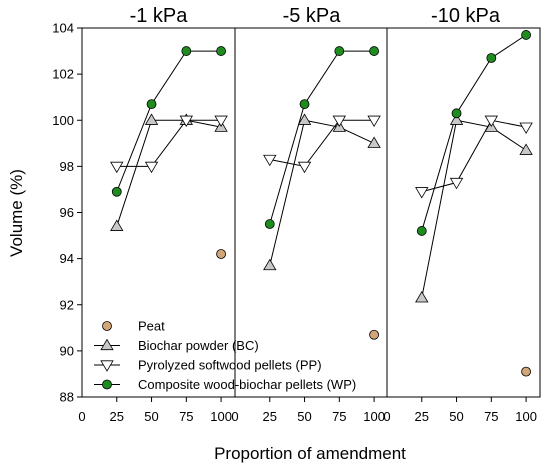 The image size is (550, 470). What do you see at coordinates (159, 16) in the screenshot?
I see `panel-title: -1 kPa` at bounding box center [159, 16].